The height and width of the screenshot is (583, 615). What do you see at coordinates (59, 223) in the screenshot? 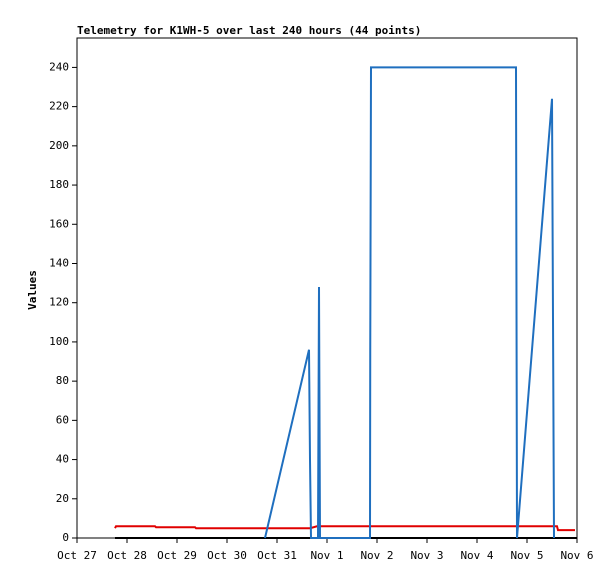
I see `y-tick-label: 160` at bounding box center [59, 223].